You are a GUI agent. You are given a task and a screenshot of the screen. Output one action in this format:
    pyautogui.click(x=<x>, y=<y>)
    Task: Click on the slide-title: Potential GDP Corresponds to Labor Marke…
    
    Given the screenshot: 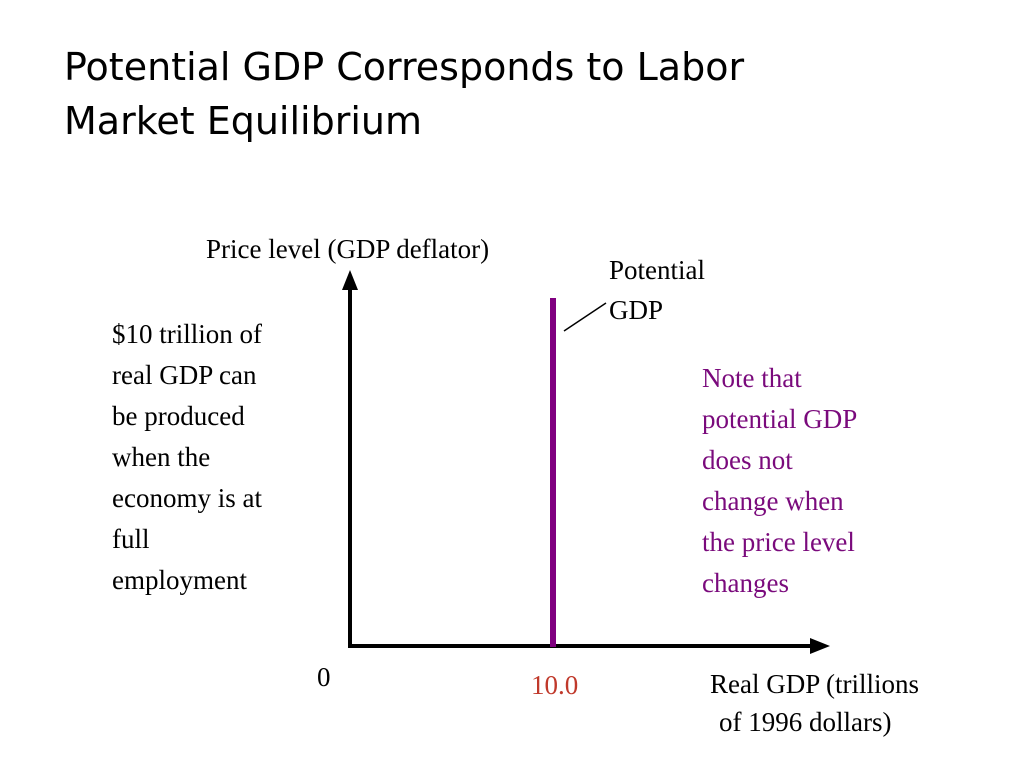 What is the action you would take?
    pyautogui.click(x=514, y=94)
    